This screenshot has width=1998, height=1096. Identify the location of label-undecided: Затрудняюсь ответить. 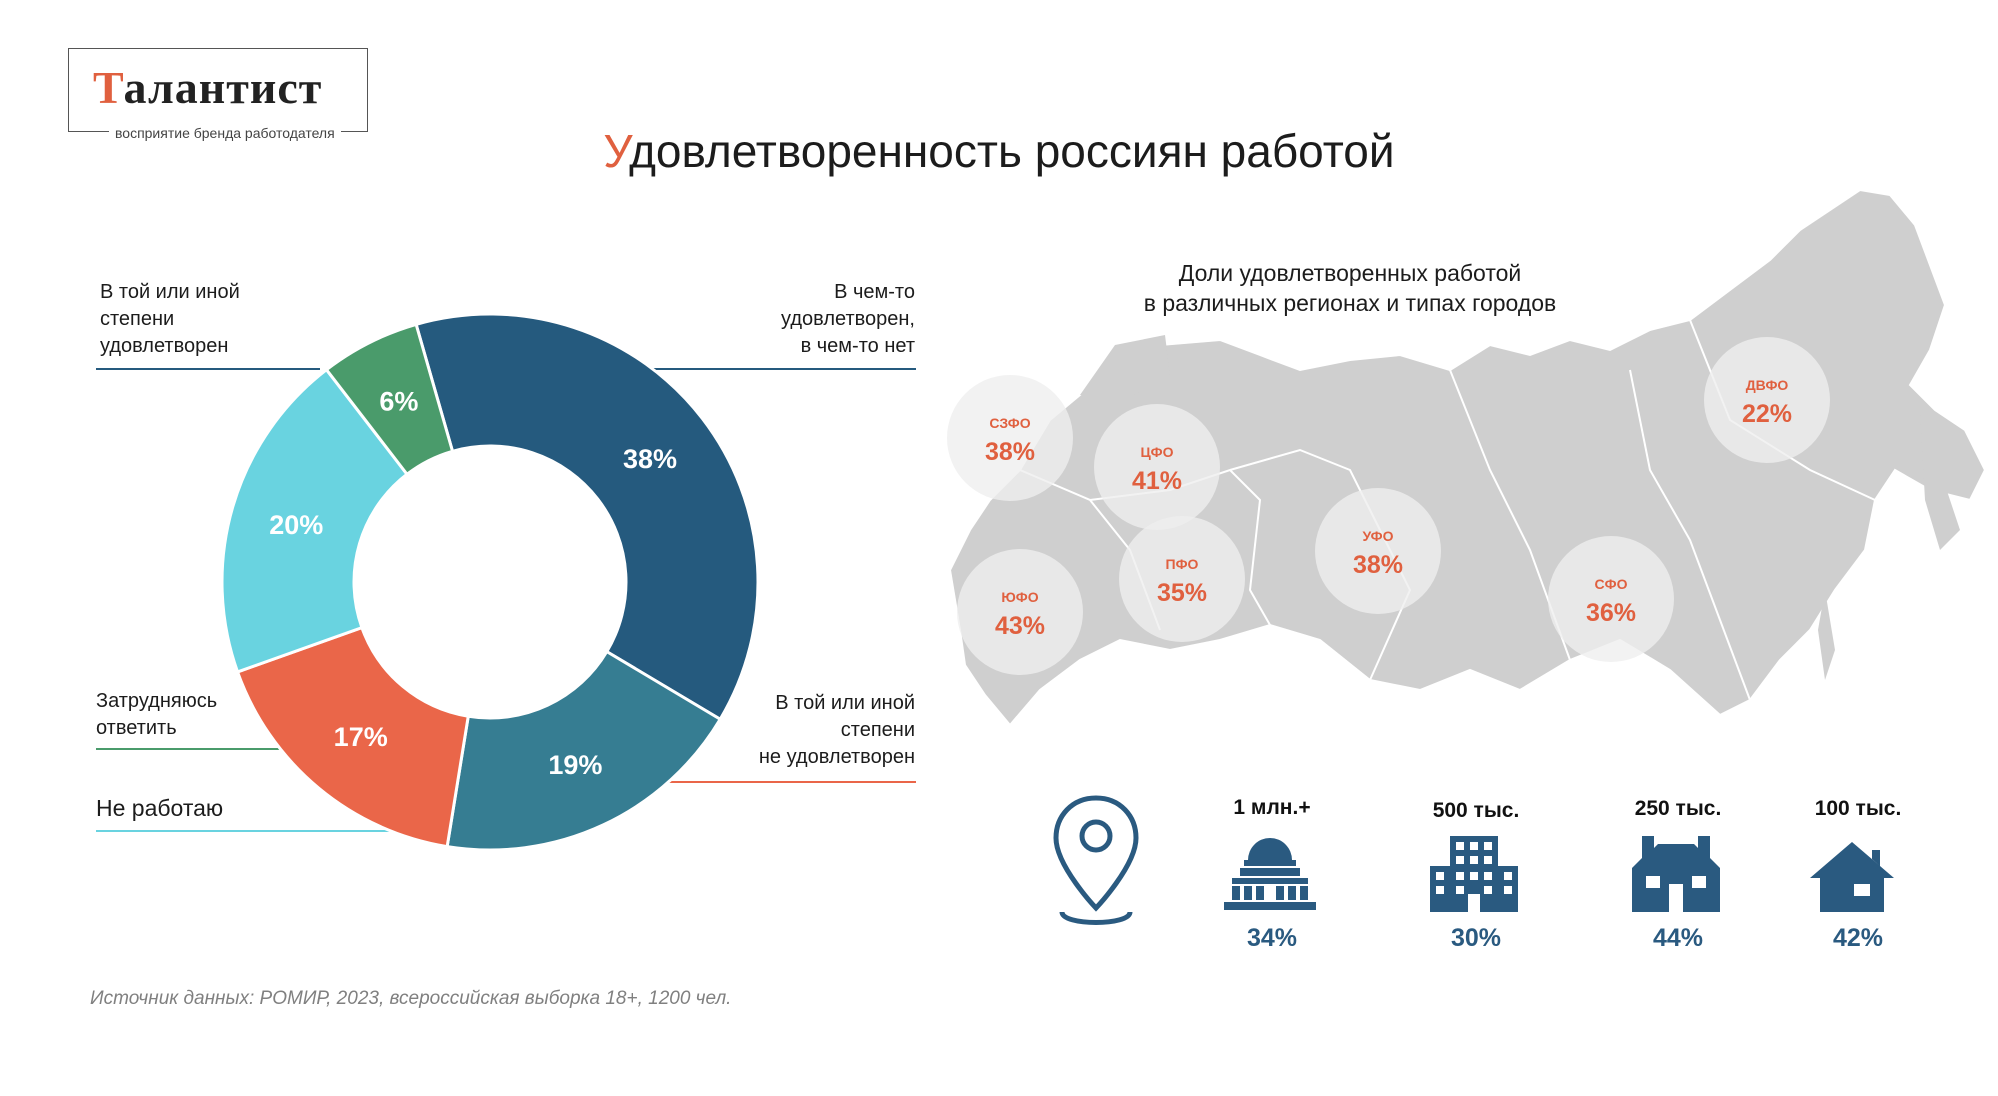
(157, 714).